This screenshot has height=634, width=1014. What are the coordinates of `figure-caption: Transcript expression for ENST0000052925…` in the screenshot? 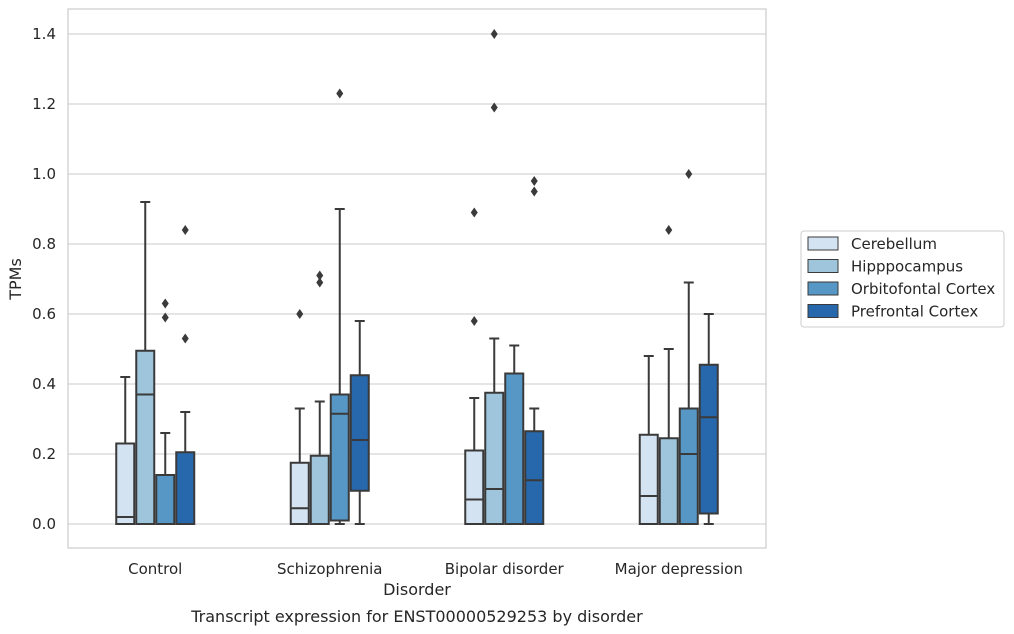 It's located at (416, 616).